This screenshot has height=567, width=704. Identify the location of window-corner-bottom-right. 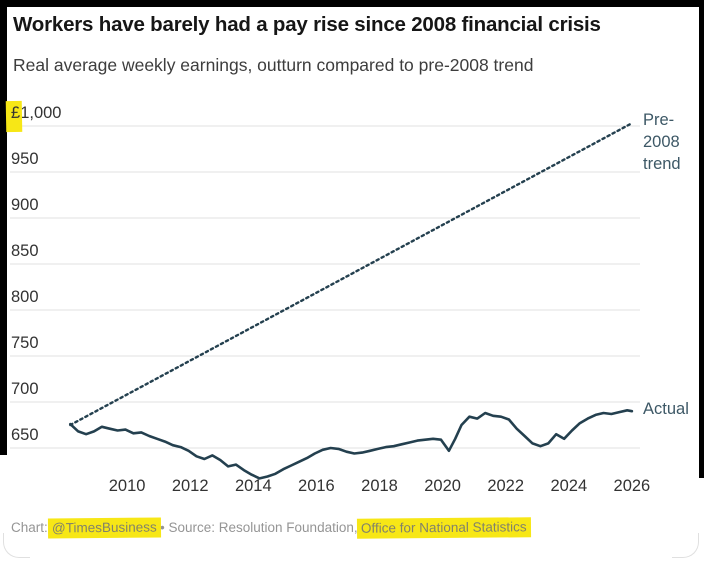
(685, 545).